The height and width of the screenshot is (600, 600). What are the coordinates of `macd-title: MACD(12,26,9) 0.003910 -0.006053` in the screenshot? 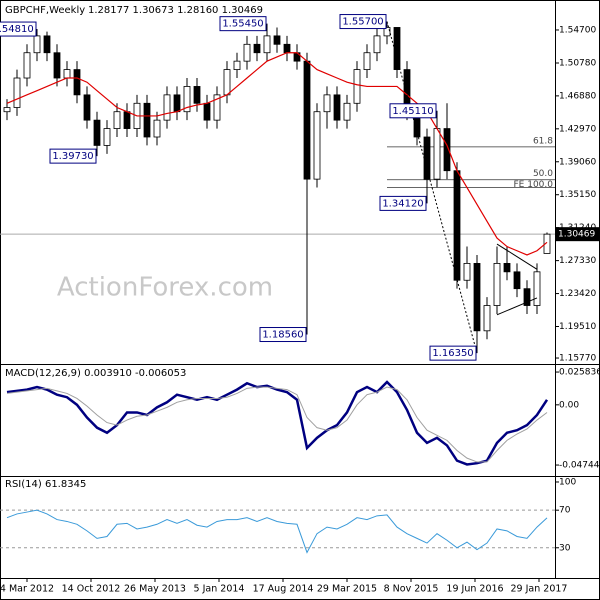 It's located at (95, 373).